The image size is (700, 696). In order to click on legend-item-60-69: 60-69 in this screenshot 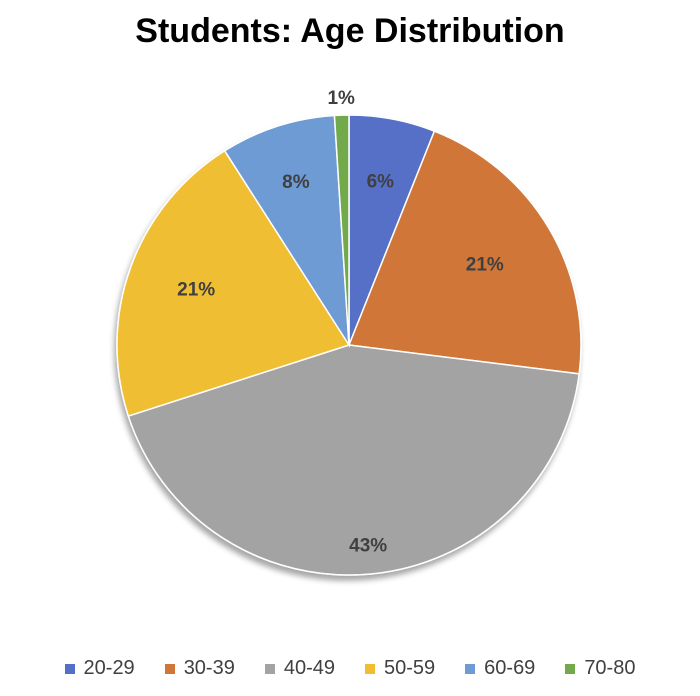, I will do `click(500, 668)`.